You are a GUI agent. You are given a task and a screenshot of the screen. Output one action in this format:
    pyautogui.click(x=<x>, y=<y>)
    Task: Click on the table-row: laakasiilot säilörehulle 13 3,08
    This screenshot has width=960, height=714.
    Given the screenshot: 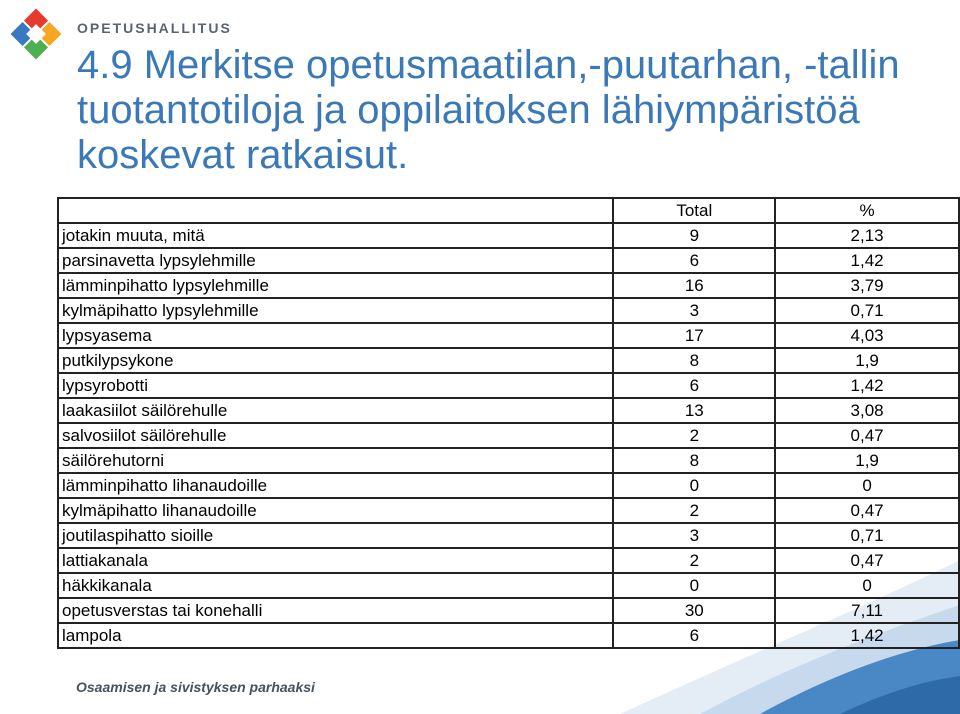 What is the action you would take?
    pyautogui.click(x=508, y=410)
    